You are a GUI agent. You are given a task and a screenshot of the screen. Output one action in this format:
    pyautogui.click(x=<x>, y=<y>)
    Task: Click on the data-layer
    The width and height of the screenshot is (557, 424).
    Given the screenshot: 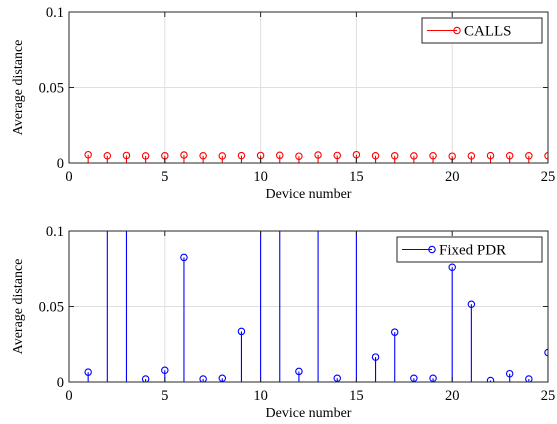 What is the action you would take?
    pyautogui.click(x=316, y=156)
    